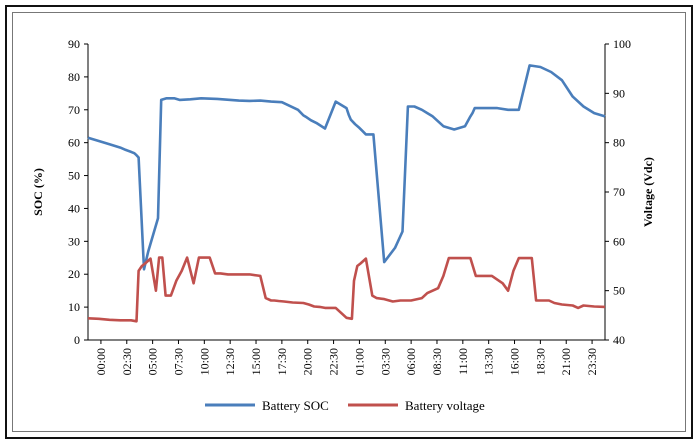 This screenshot has width=700, height=446. Describe the element at coordinates (77, 340) in the screenshot. I see `y-tick-label: 0` at that location.